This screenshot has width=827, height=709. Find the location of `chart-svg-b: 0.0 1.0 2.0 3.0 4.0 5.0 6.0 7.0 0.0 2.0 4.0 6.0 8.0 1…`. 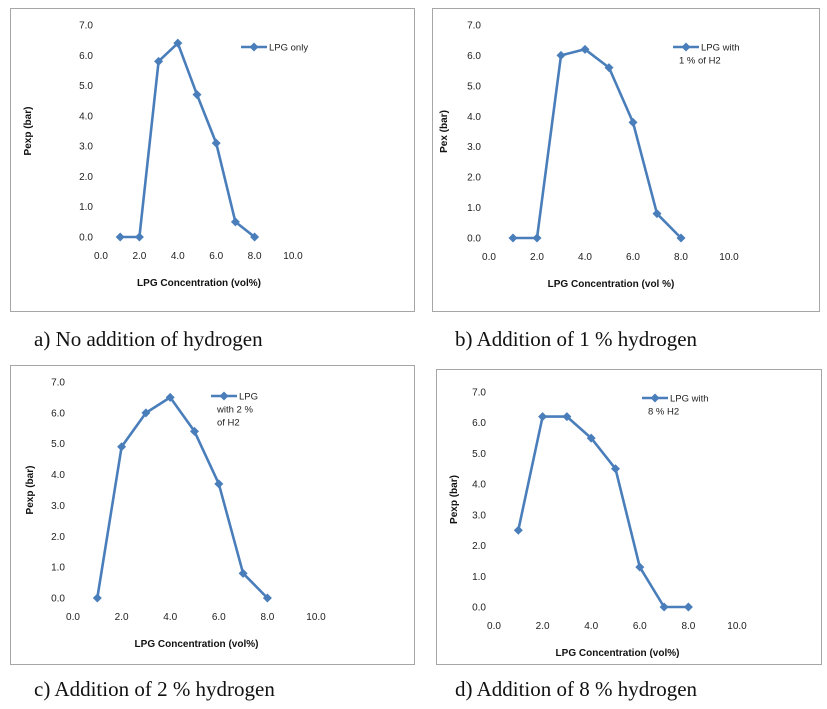

chart-svg-b: 0.0 1.0 2.0 3.0 4.0 5.0 6.0 7.0 0.0 2.0 4.0 6.0 8.0 1… is located at coordinates (589, 156).